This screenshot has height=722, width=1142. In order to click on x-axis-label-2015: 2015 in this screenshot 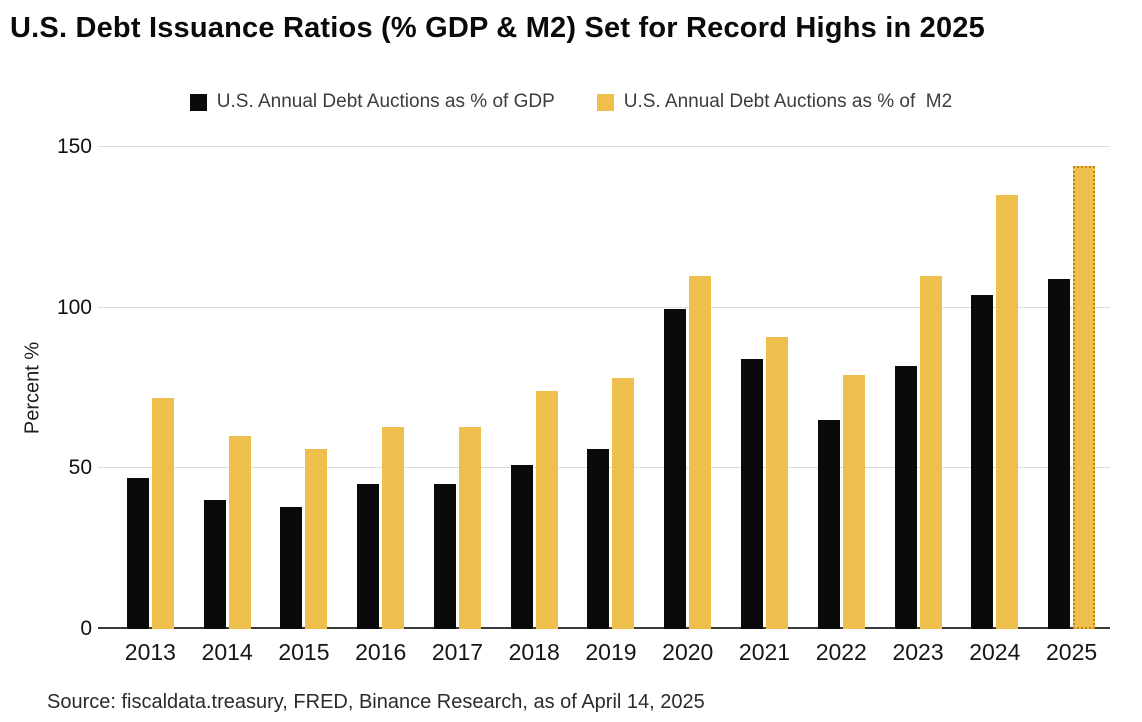, I will do `click(304, 652)`.